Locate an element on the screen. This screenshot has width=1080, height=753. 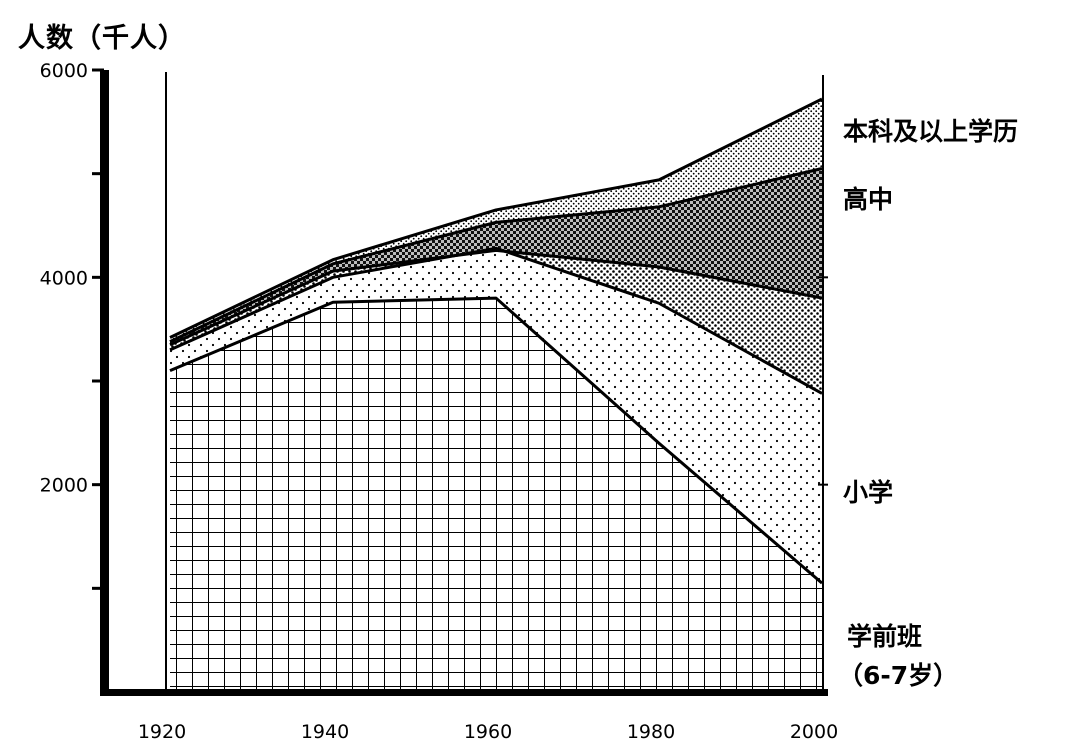
label-bachelor: 本科及以上学历 is located at coordinates (930, 131).